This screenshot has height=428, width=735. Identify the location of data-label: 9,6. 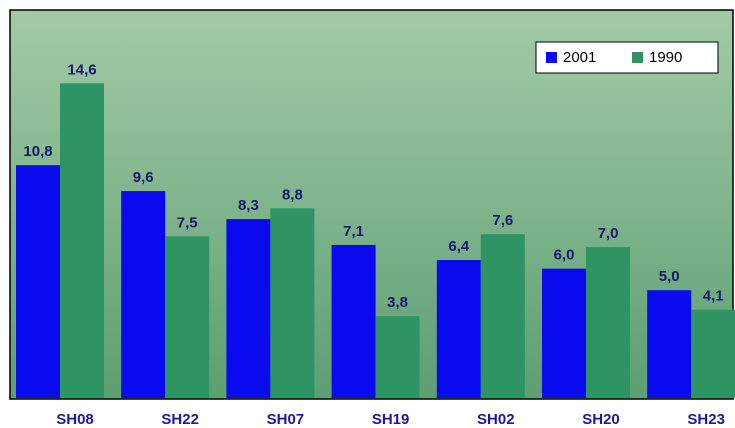
(143, 177).